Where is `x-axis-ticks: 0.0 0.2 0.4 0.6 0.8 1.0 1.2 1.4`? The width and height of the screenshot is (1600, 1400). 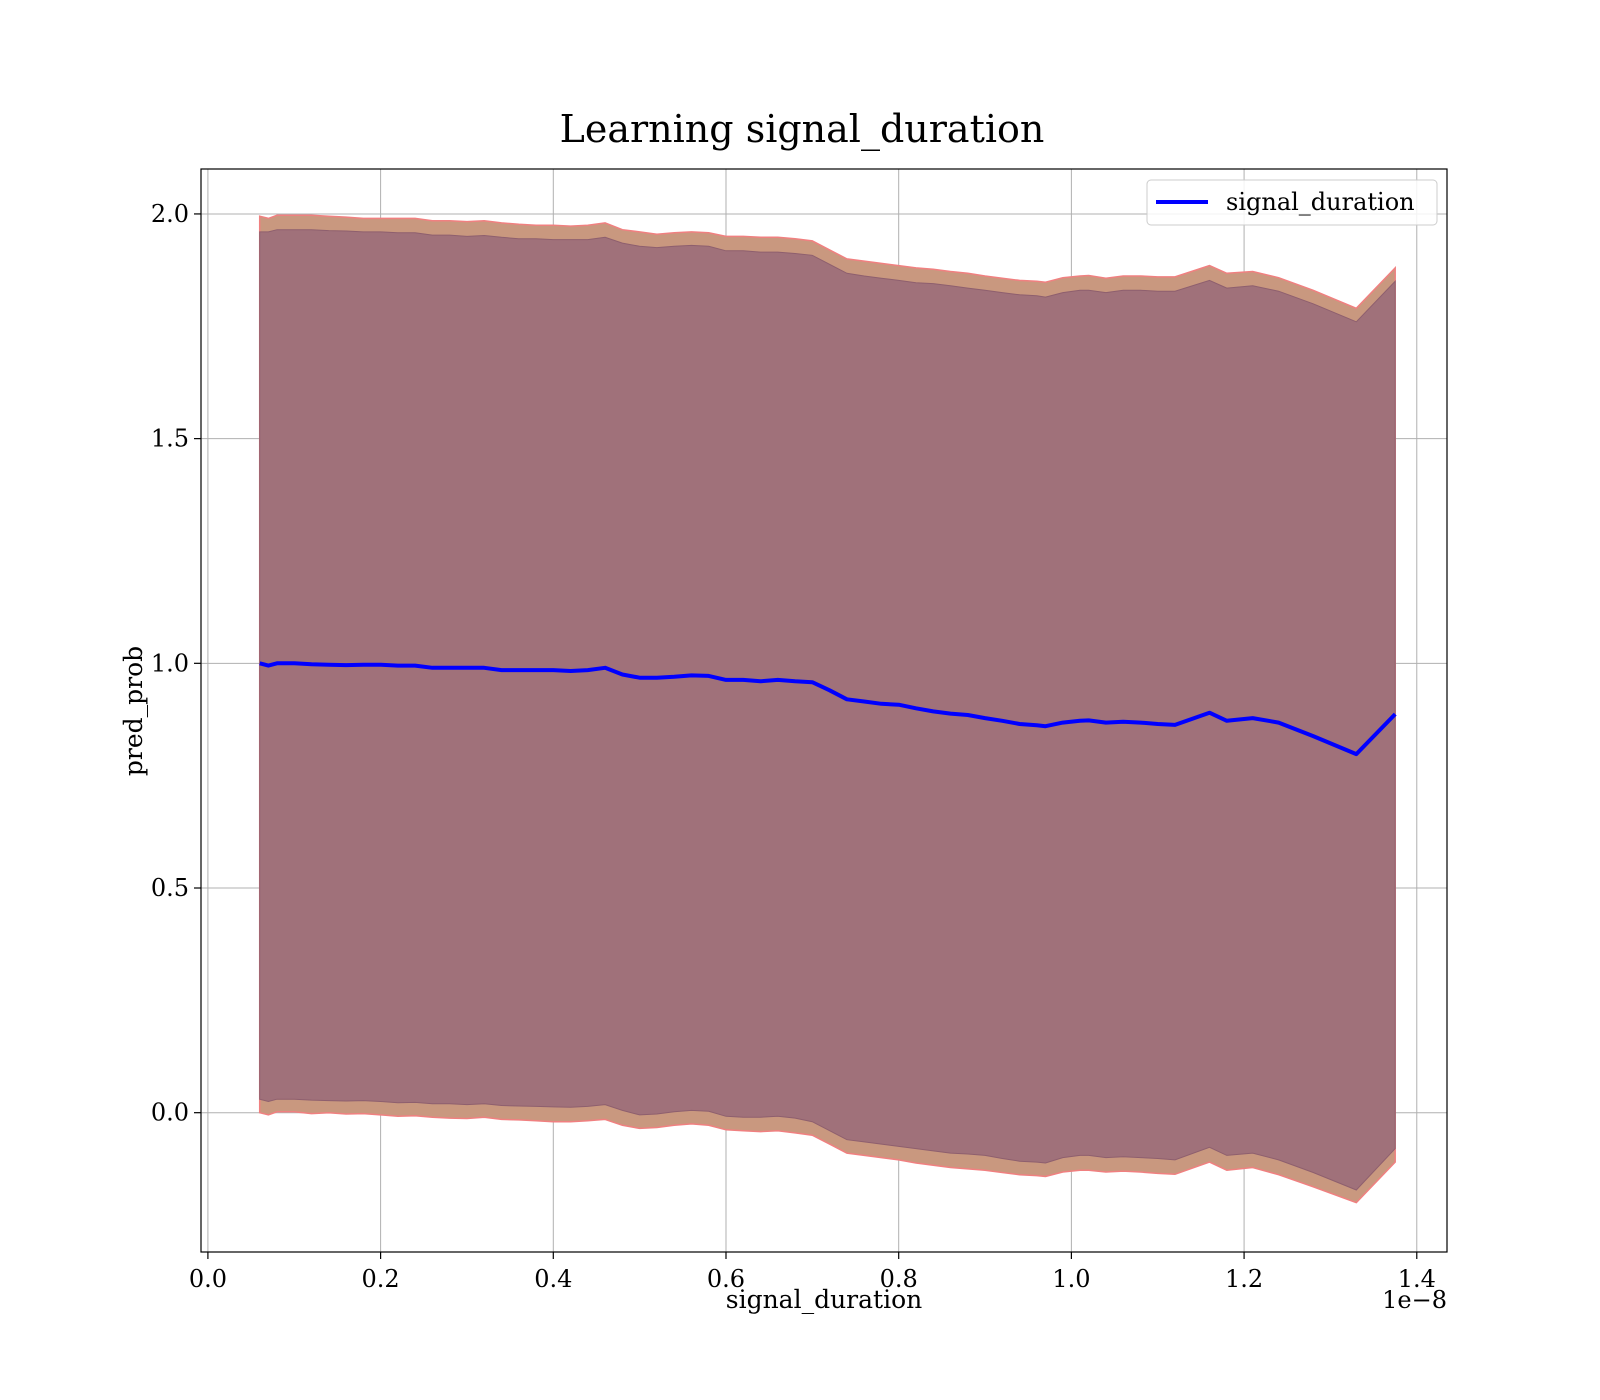 x-axis-ticks: 0.0 0.2 0.4 0.6 0.8 1.0 1.2 1.4 is located at coordinates (812, 1272).